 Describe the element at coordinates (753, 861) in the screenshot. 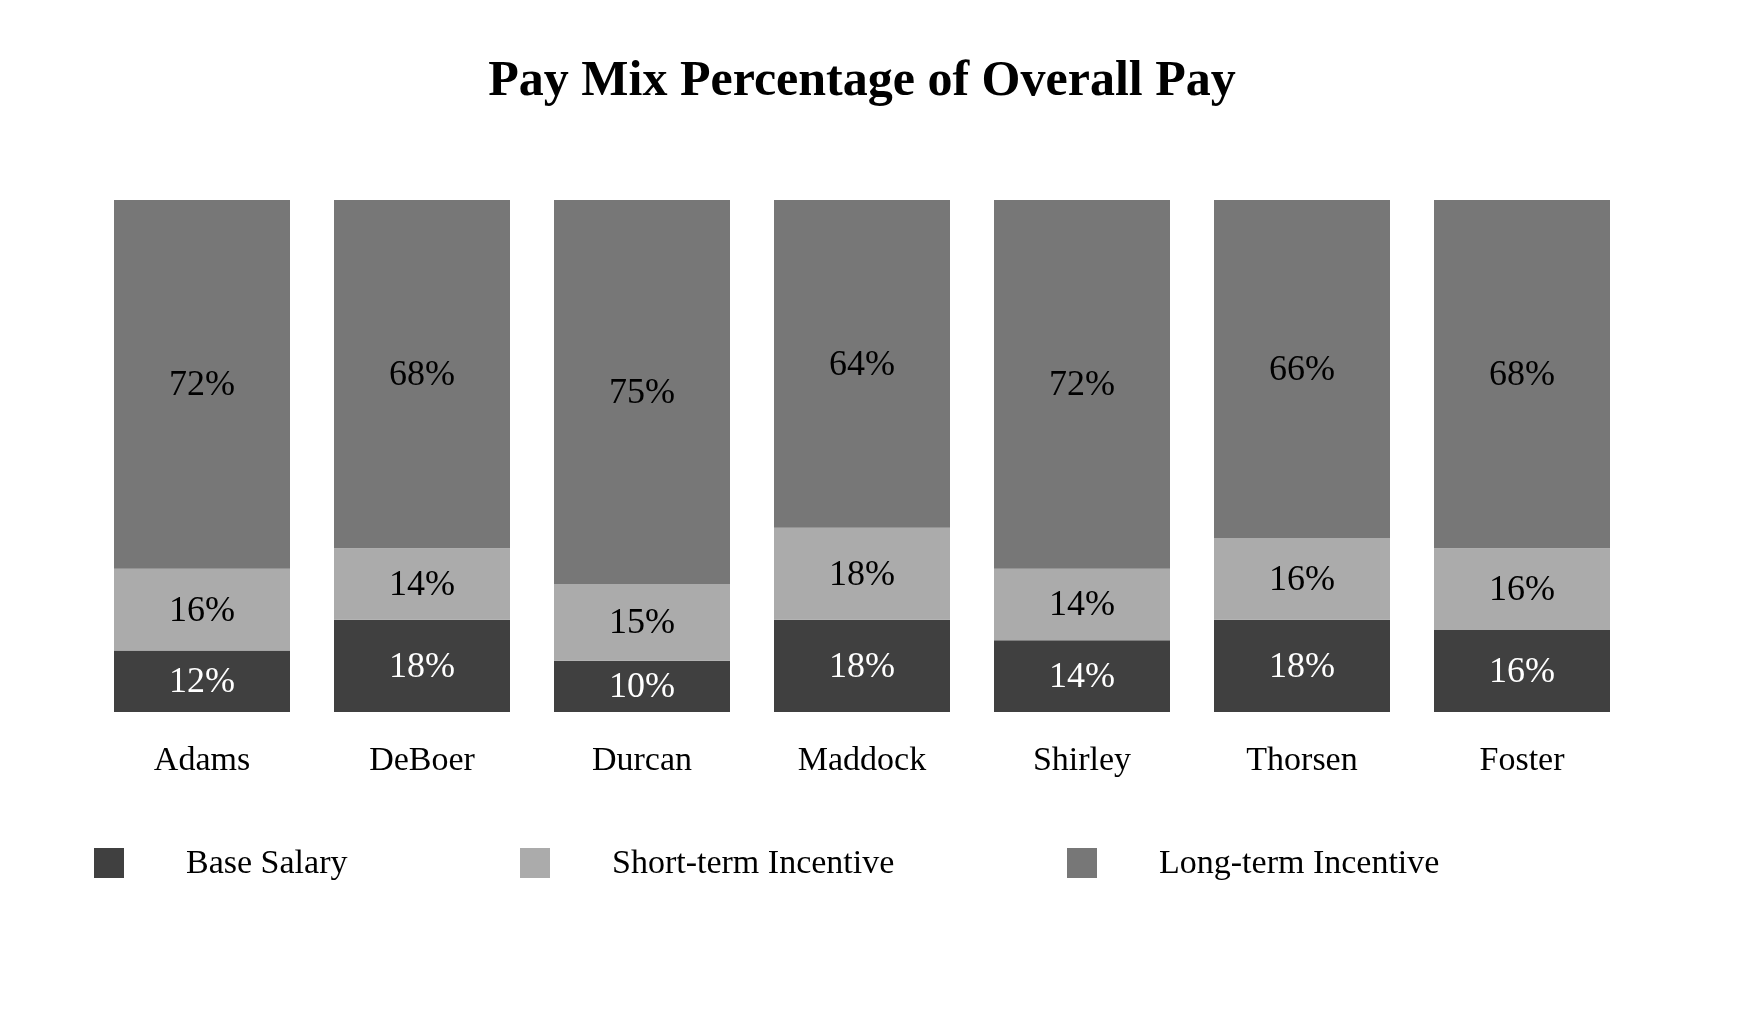

I see `legend-label: Short-term Incentive` at that location.